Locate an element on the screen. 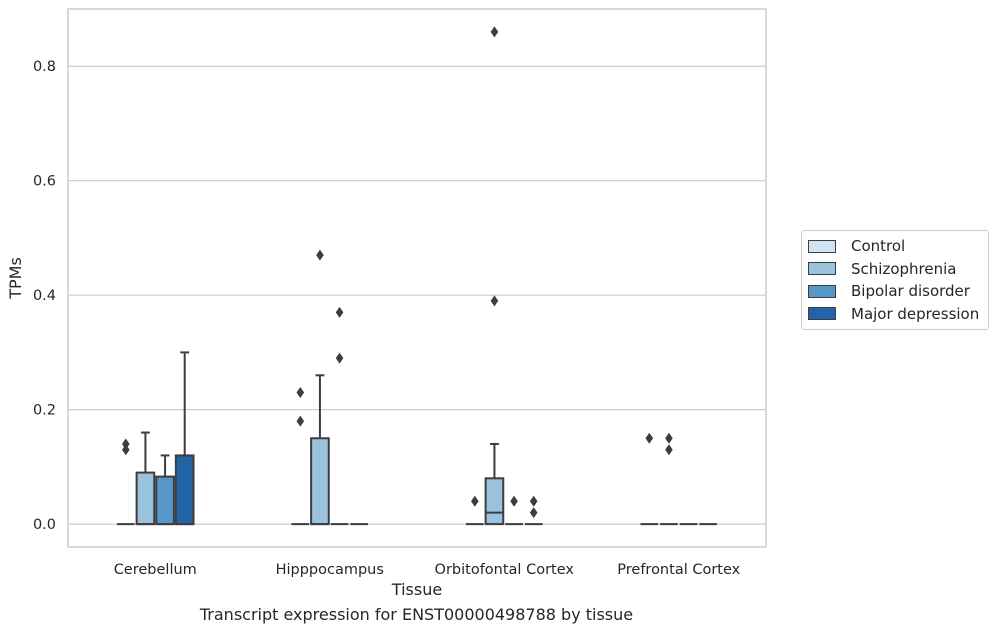  legend-label-bipolar-disorder: Bipolar disorder is located at coordinates (910, 291).